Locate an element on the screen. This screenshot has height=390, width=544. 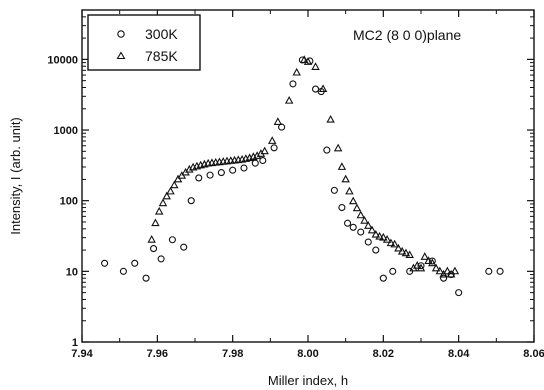
x-axis-title: Miller index, h is located at coordinates (308, 380).